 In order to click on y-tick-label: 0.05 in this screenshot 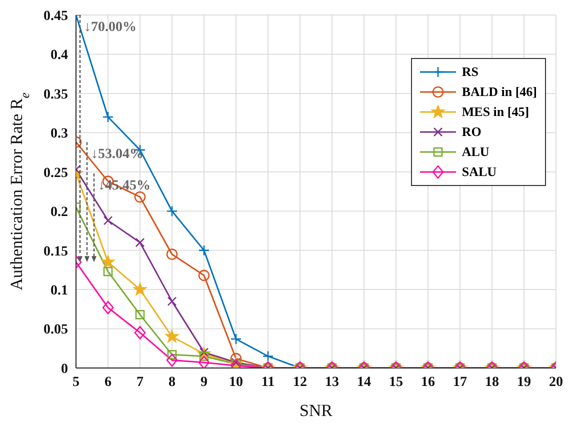, I will do `click(56, 330)`.